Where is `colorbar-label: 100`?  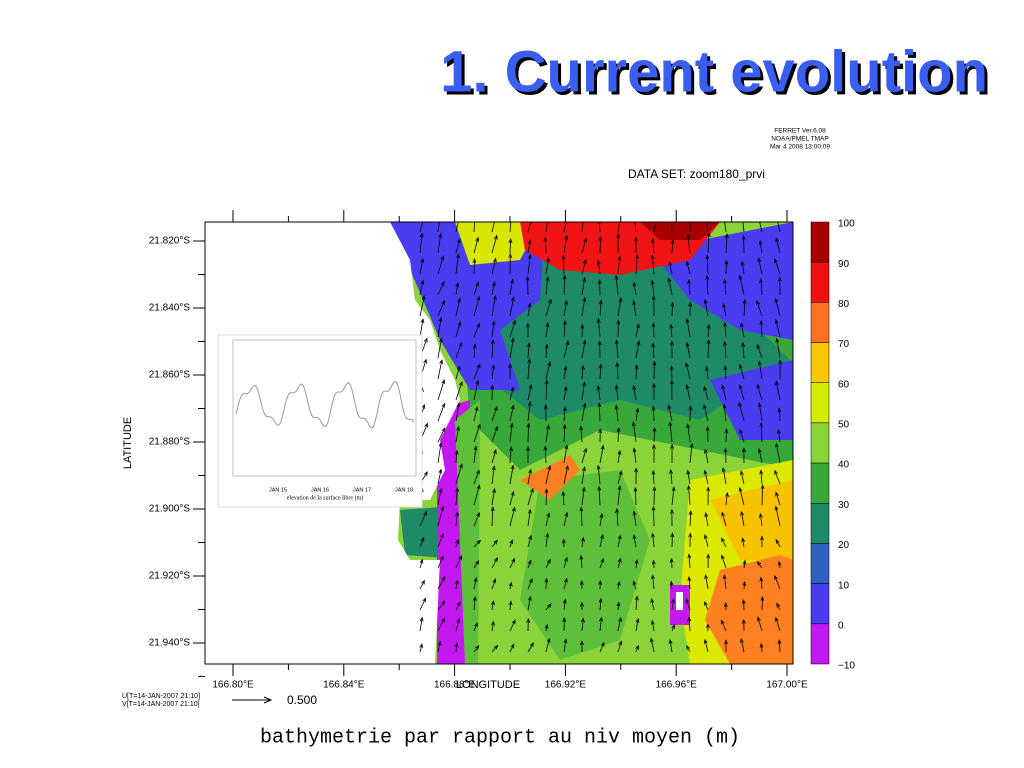 colorbar-label: 100 is located at coordinates (846, 224).